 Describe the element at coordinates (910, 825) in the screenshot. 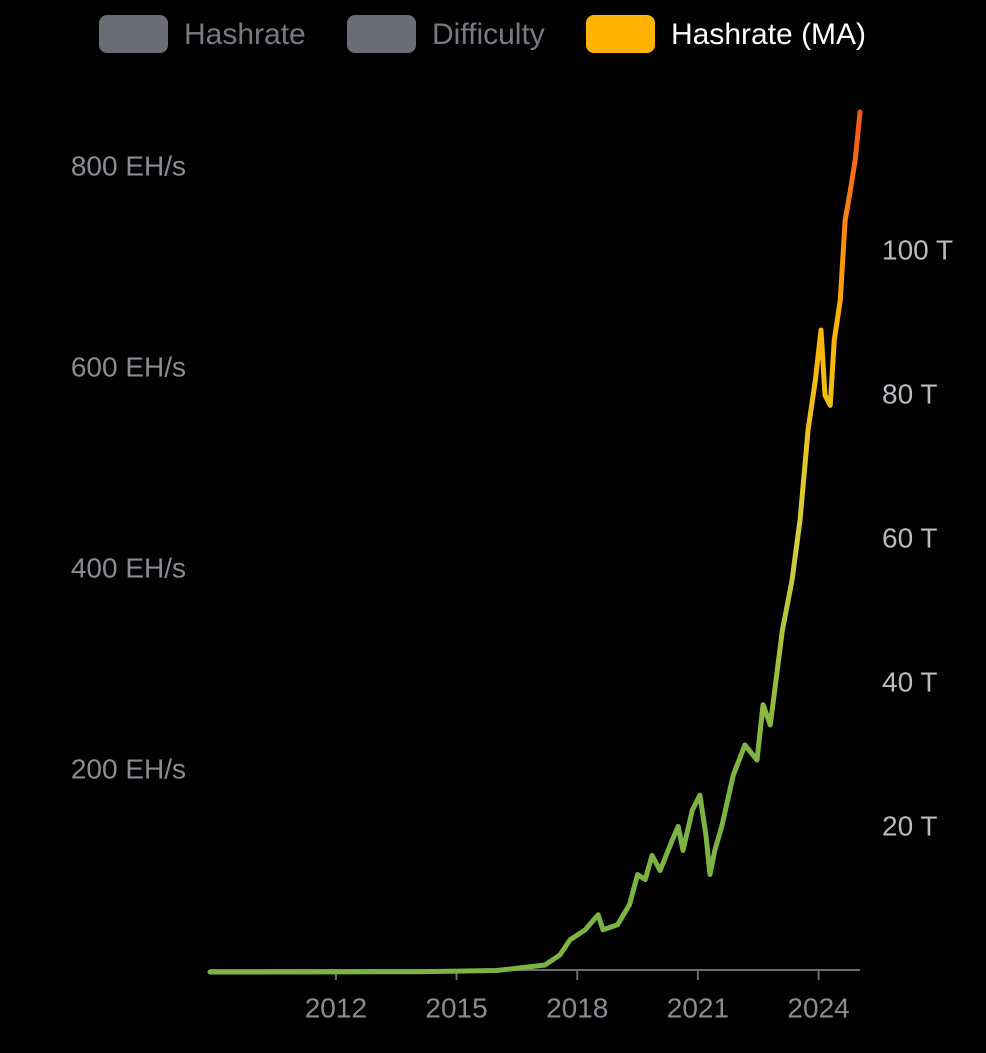

I see `y2-tick-label: 20 T` at that location.